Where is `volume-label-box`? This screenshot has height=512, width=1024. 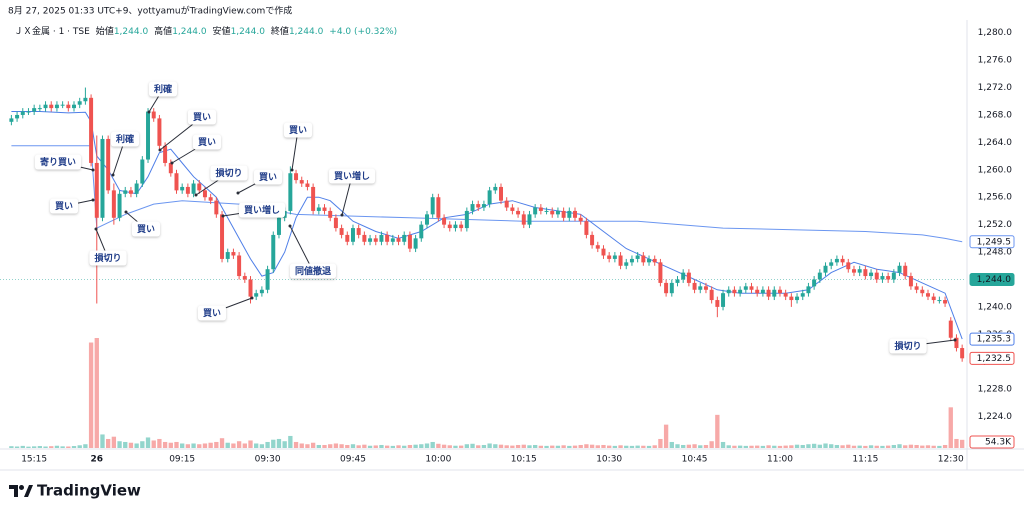
volume-label-box is located at coordinates (992, 442).